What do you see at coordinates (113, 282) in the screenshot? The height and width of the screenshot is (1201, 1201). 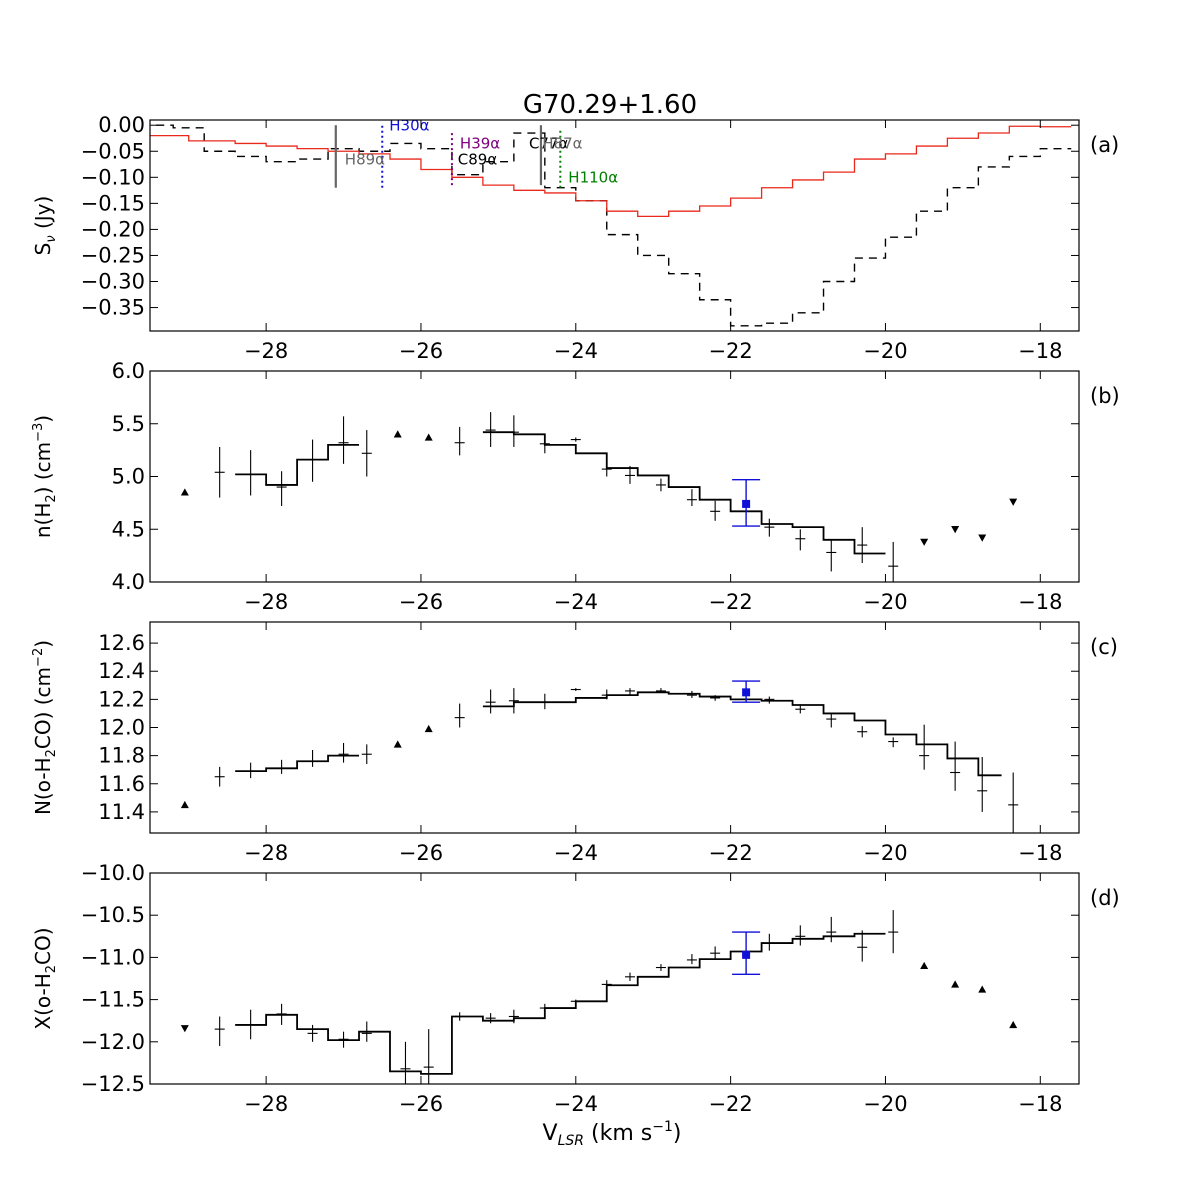 I see `y-tick-label: −0.30` at bounding box center [113, 282].